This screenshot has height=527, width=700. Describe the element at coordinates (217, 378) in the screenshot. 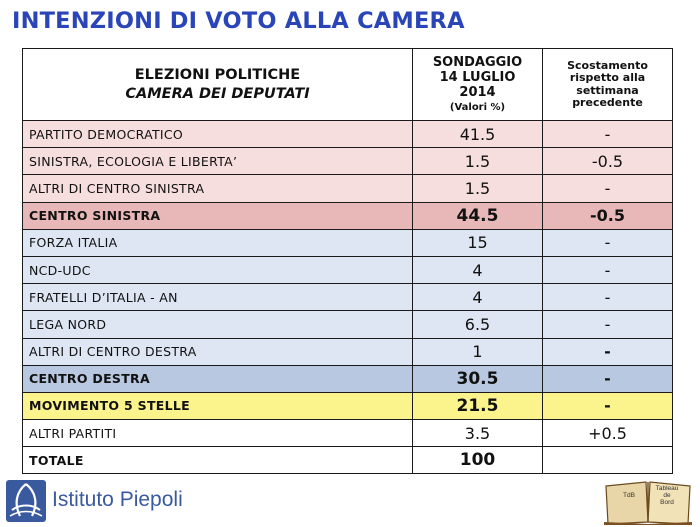

I see `party-label: CENTRO DESTRA` at that location.